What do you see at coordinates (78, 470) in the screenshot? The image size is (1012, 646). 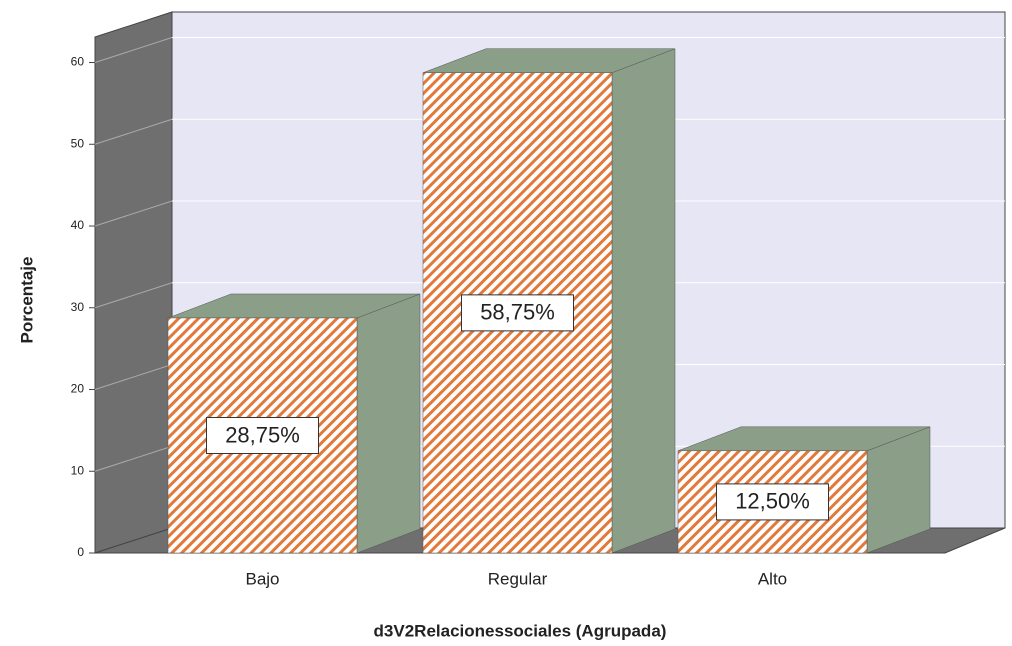 I see `y-tick-label: 10` at bounding box center [78, 470].